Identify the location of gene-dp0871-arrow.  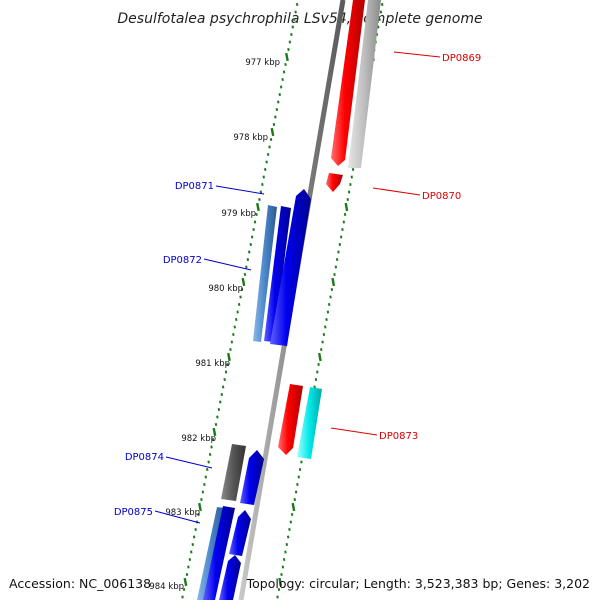
(290, 267).